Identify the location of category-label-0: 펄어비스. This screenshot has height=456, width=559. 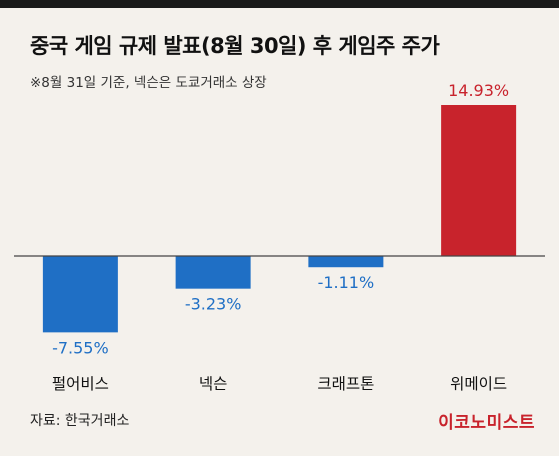
(80, 384).